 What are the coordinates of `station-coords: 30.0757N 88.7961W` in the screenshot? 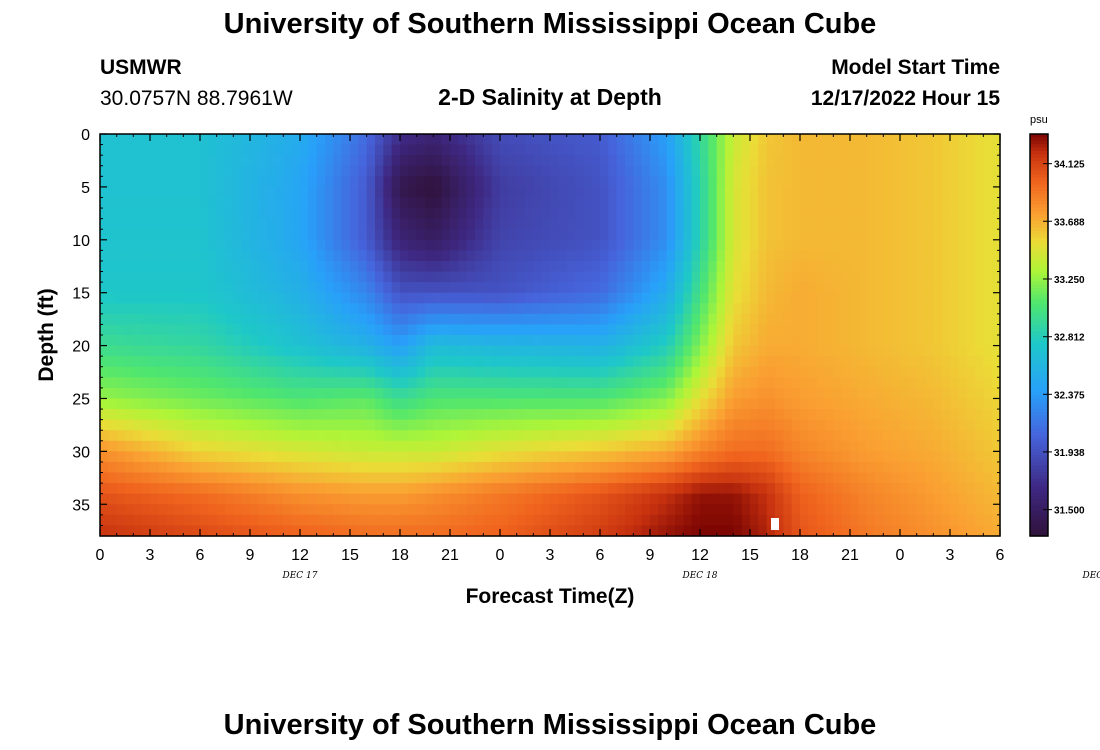 It's located at (196, 98).